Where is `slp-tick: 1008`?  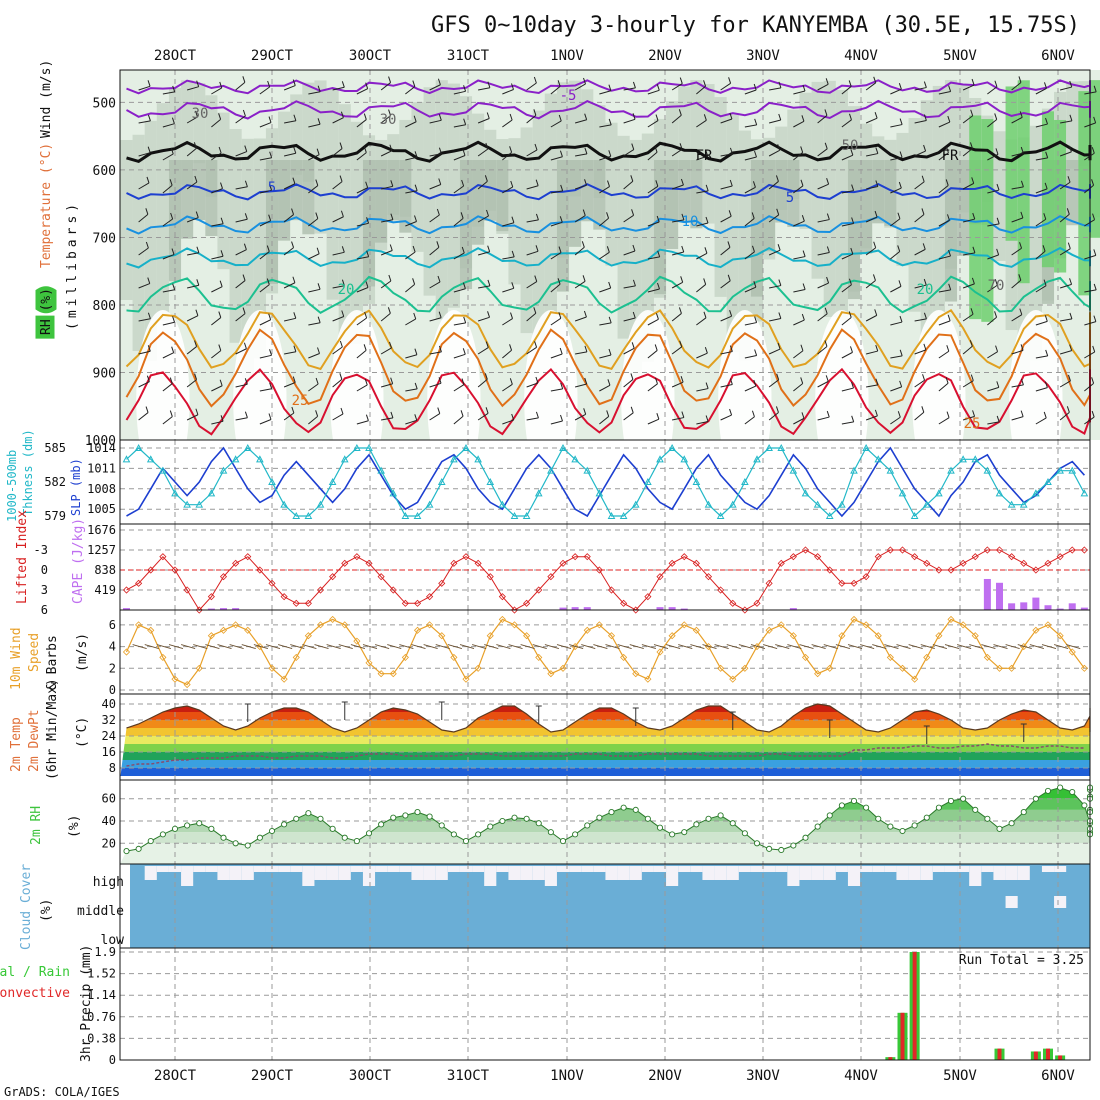
slp-tick: 1008 is located at coordinates (101, 489).